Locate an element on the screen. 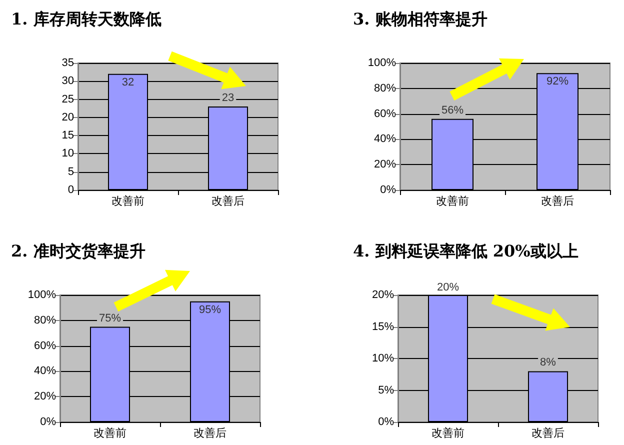 The width and height of the screenshot is (624, 445). y-tick-label: 25 is located at coordinates (68, 99).